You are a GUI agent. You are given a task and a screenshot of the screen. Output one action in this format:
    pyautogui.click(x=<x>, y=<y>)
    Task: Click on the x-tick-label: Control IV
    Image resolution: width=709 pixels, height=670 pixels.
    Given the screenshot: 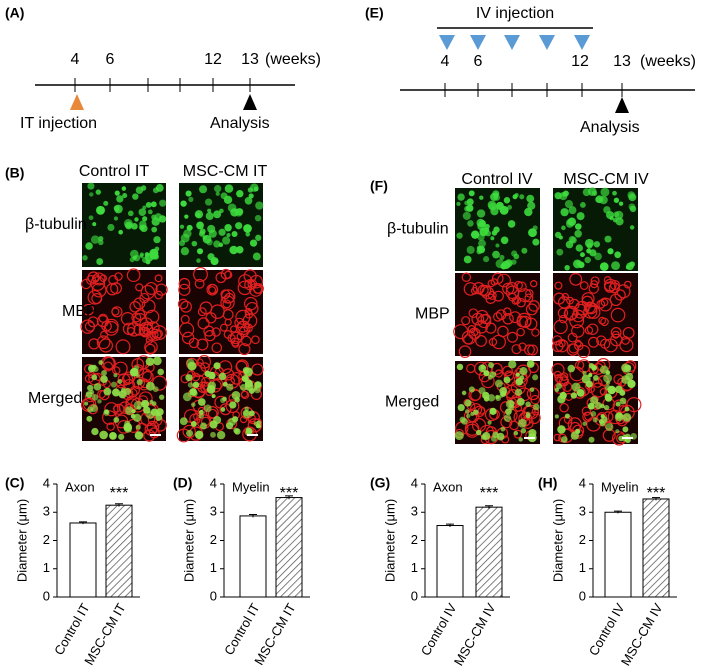 What is the action you would take?
    pyautogui.click(x=439, y=629)
    